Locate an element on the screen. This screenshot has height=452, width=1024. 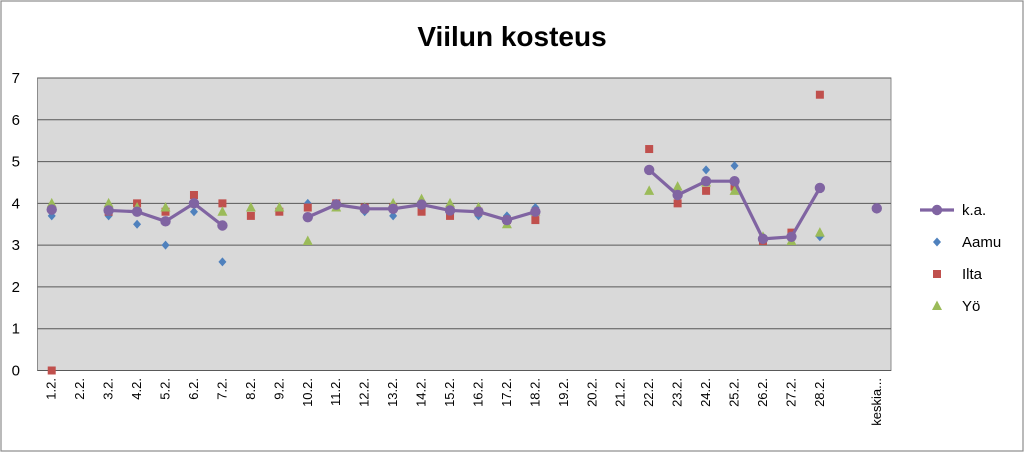
x-tick-label: 11.2. is located at coordinates (335, 392).